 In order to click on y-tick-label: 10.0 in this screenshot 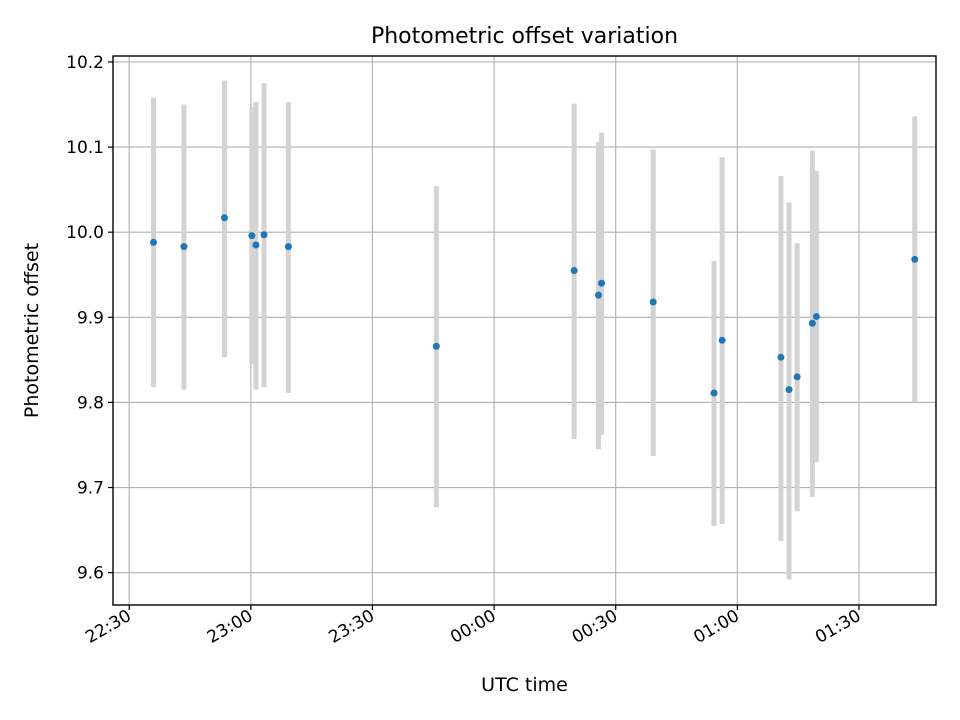, I will do `click(85, 233)`.